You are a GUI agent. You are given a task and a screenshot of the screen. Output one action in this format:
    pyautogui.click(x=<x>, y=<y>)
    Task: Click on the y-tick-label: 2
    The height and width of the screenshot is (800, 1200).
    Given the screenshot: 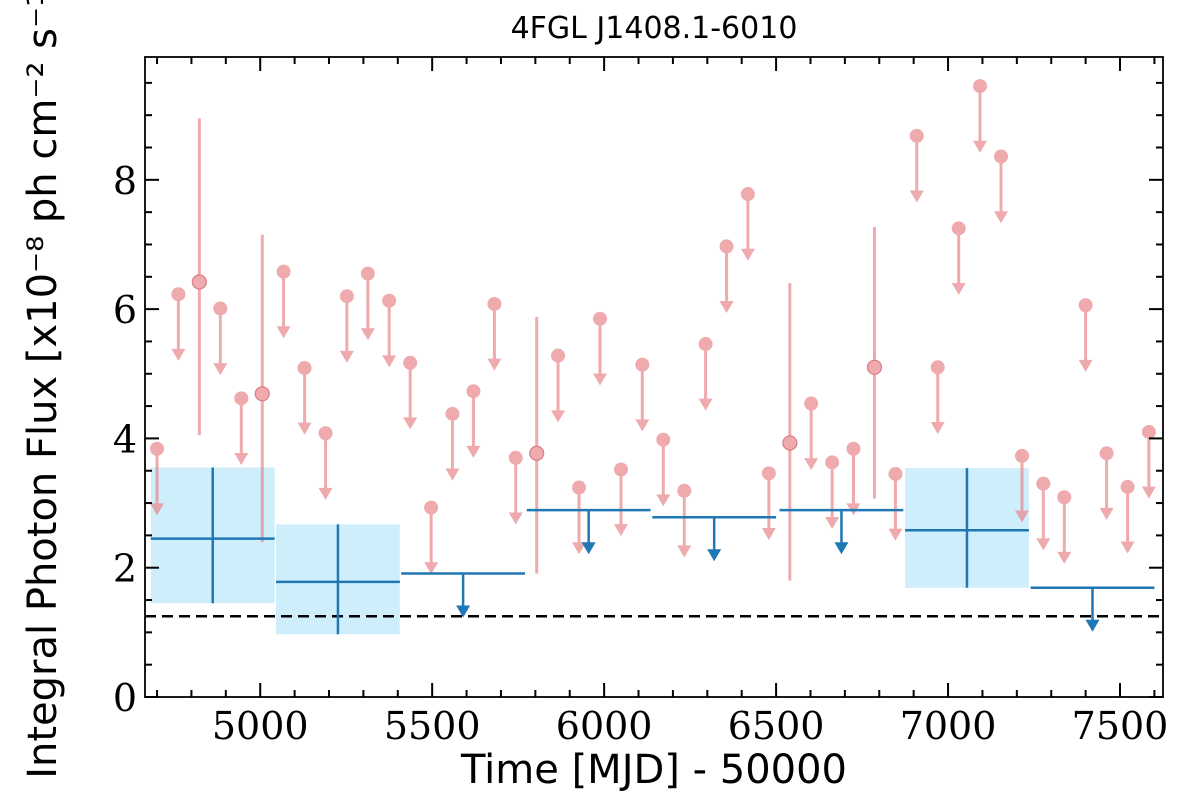 What is the action you would take?
    pyautogui.click(x=125, y=569)
    